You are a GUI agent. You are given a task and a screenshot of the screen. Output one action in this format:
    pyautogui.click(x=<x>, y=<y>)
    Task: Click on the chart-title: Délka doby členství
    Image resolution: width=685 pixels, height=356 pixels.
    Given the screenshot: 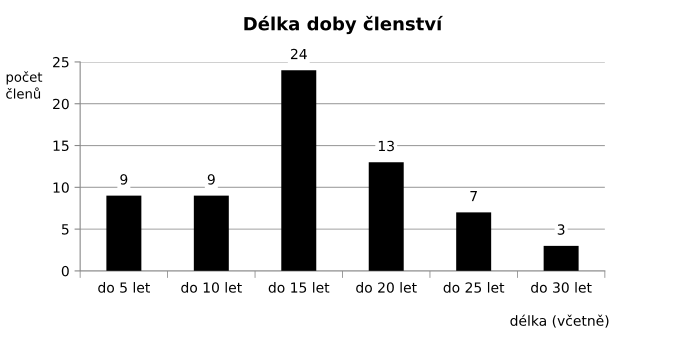 What is the action you would take?
    pyautogui.click(x=344, y=25)
    